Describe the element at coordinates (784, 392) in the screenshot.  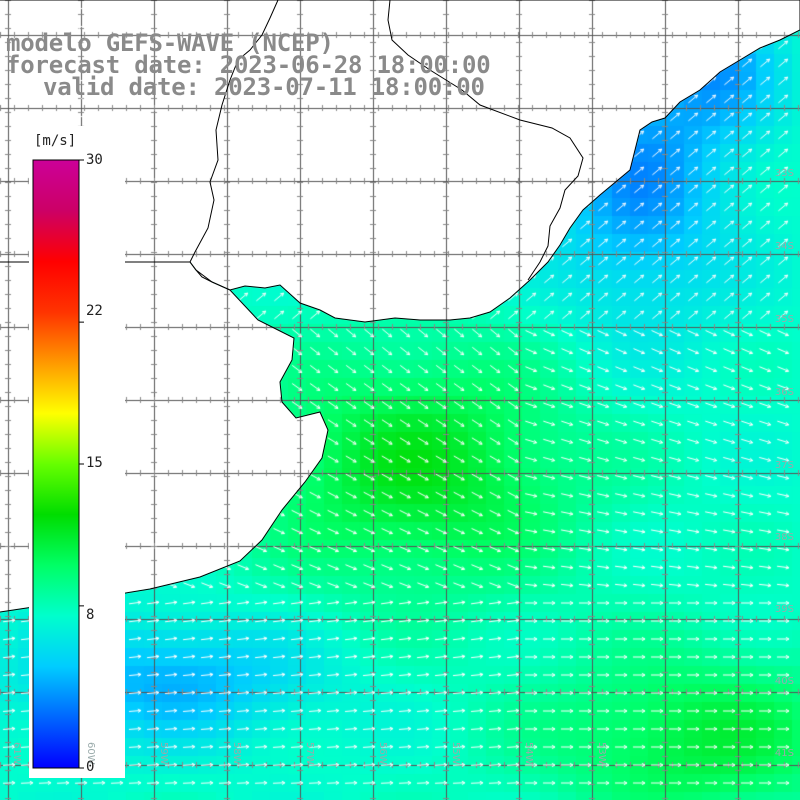
I see `lat-label-36s: 36S` at that location.